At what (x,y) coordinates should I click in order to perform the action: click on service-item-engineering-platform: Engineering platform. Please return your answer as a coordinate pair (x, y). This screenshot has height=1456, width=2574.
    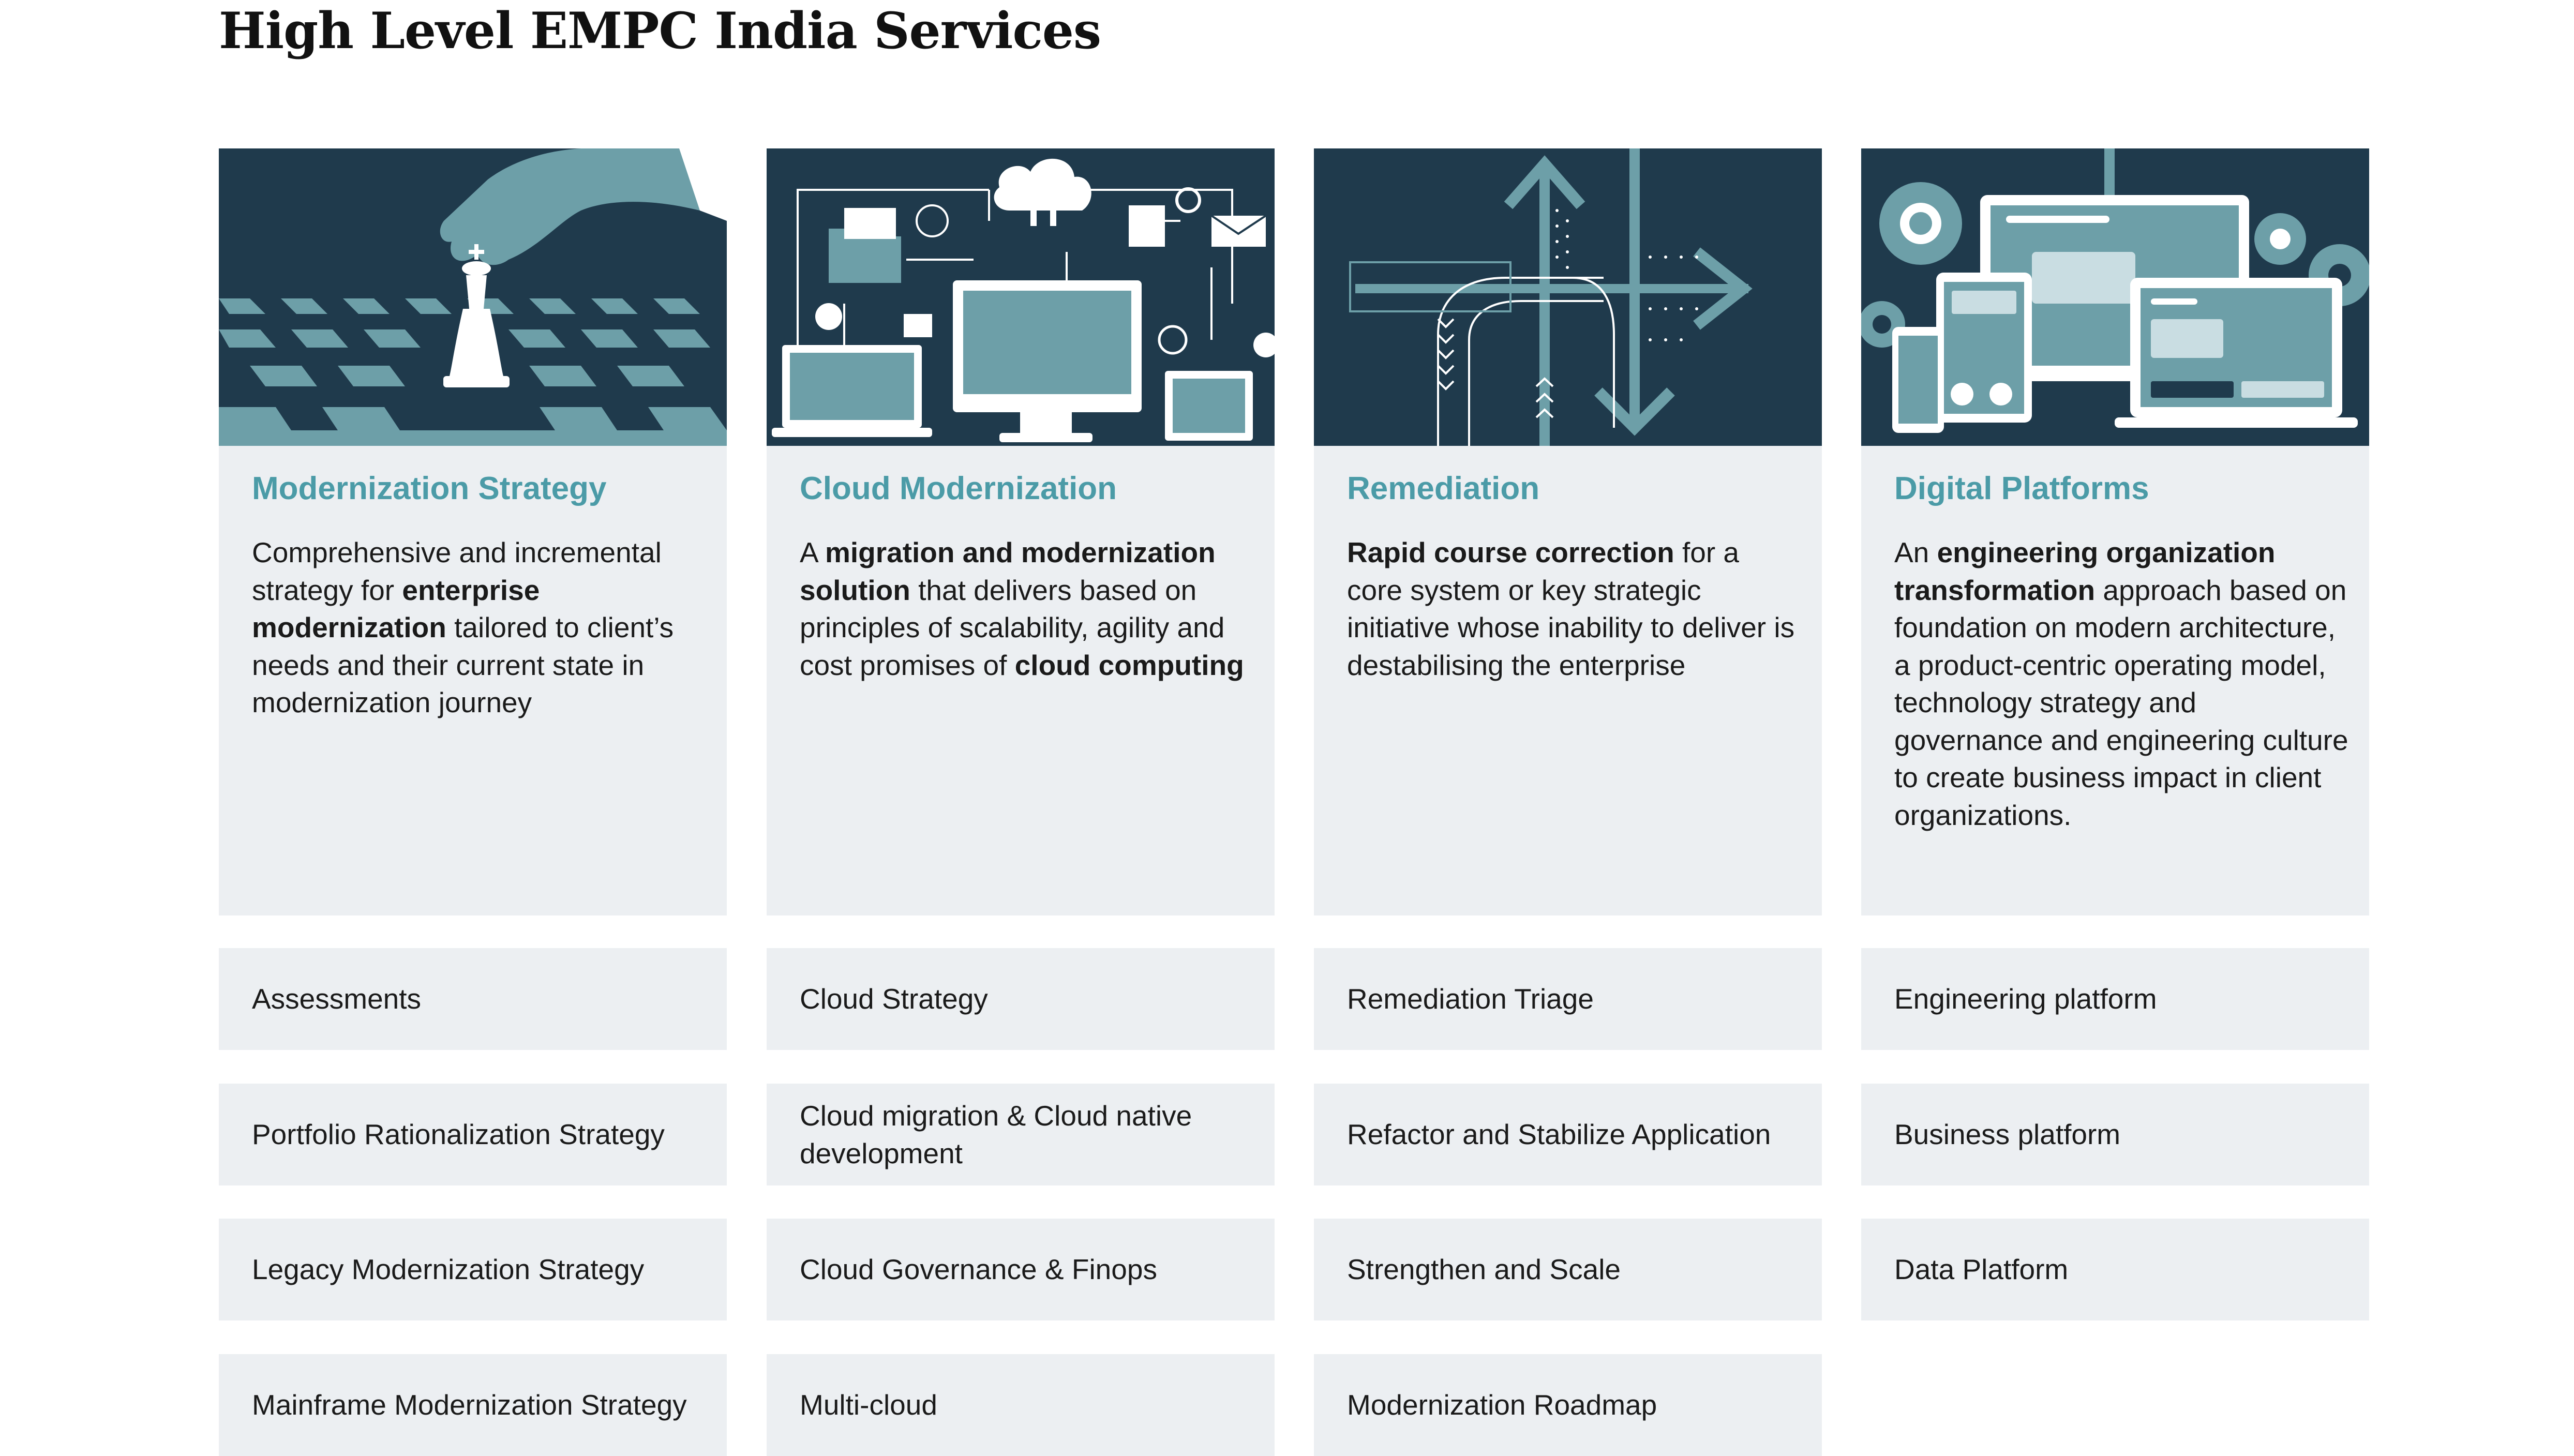
    Looking at the image, I should click on (2115, 999).